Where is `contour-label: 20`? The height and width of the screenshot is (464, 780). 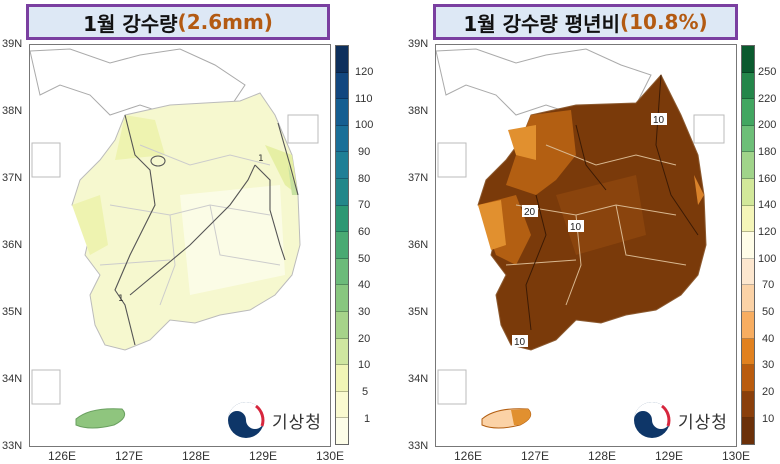
contour-label: 20 is located at coordinates (530, 212).